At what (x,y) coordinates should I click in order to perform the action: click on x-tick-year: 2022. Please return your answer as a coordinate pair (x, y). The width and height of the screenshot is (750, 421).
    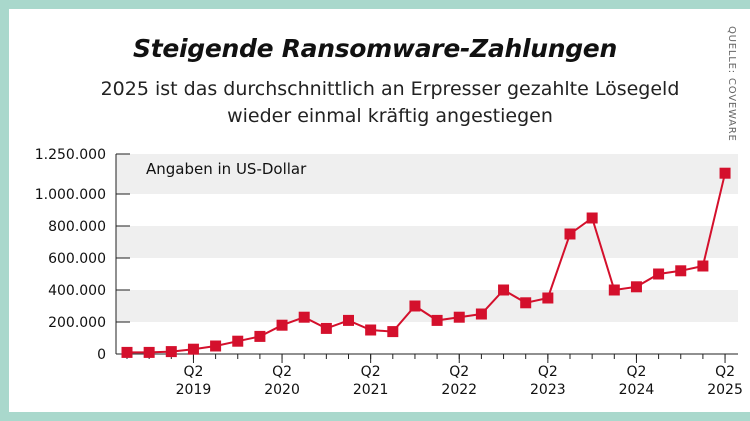
    Looking at the image, I should click on (459, 390).